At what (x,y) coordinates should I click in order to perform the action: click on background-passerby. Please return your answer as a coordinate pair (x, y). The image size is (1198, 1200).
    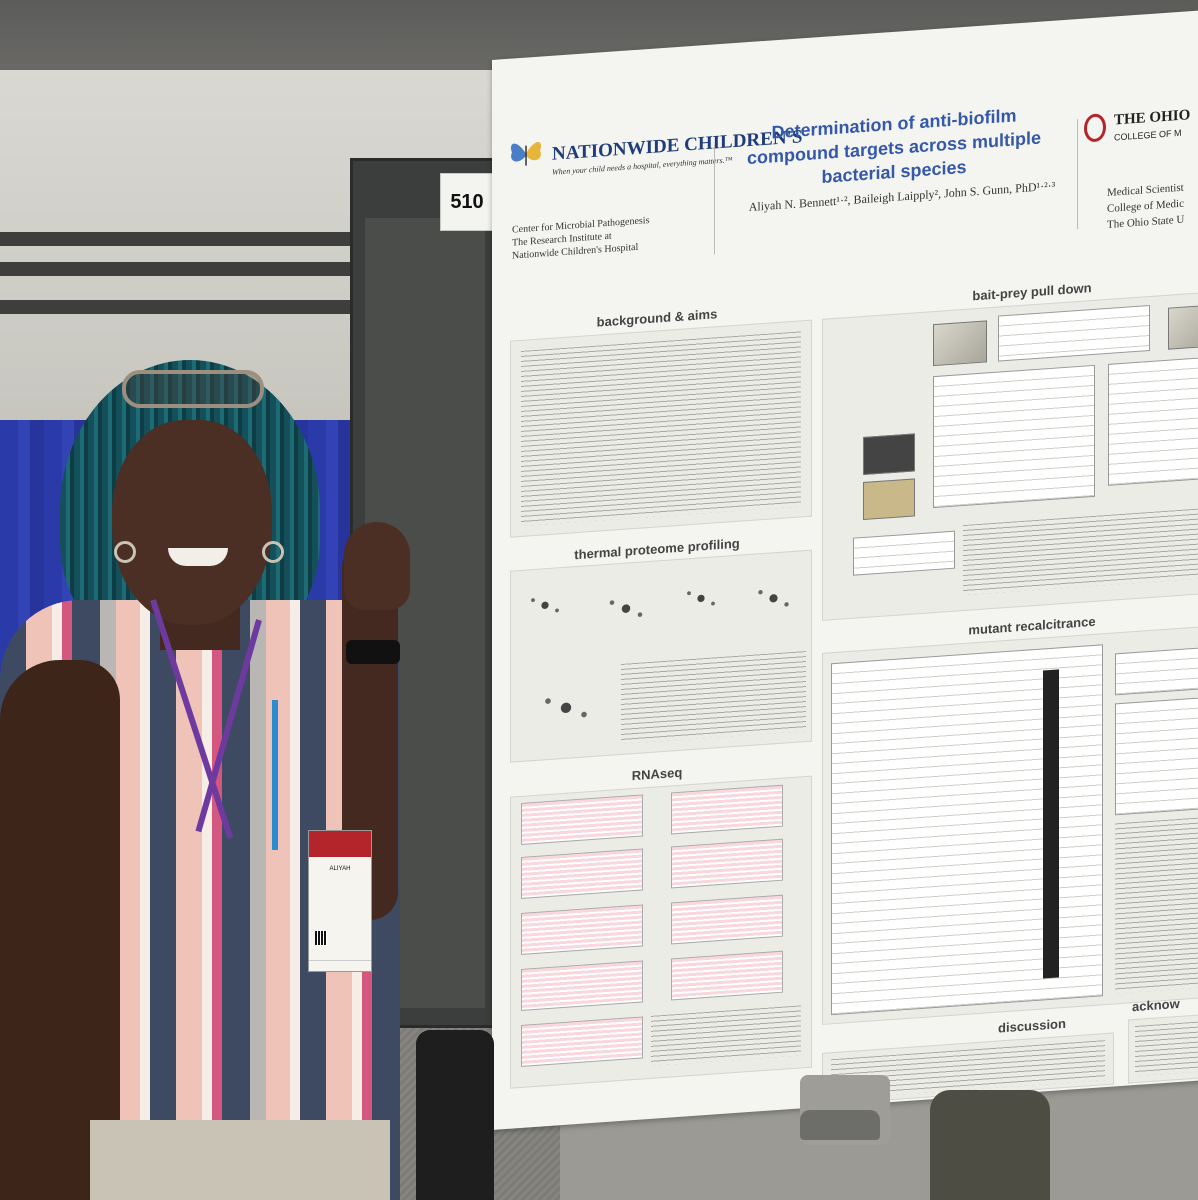
    Looking at the image, I should click on (990, 1145).